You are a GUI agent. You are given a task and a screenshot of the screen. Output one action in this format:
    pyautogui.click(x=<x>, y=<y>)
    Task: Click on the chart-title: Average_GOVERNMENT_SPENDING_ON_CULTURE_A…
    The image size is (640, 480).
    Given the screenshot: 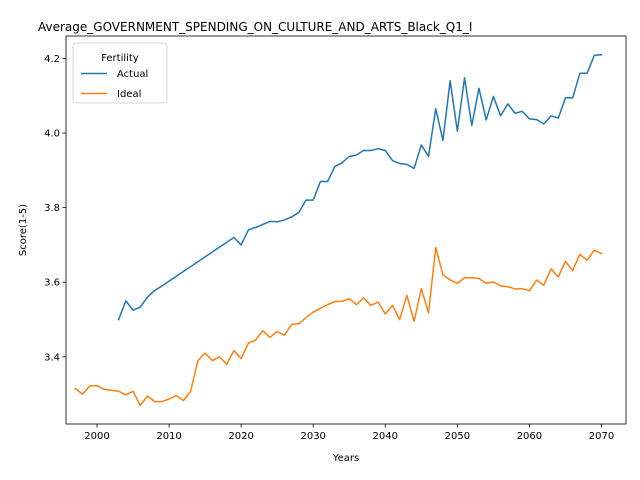 What is the action you would take?
    pyautogui.click(x=255, y=27)
    